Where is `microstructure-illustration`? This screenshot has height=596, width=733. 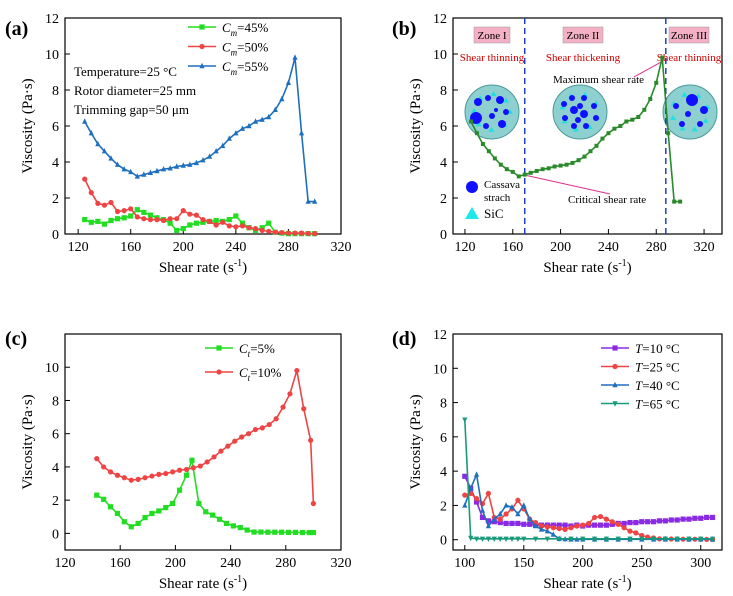
microstructure-illustration is located at coordinates (580, 112).